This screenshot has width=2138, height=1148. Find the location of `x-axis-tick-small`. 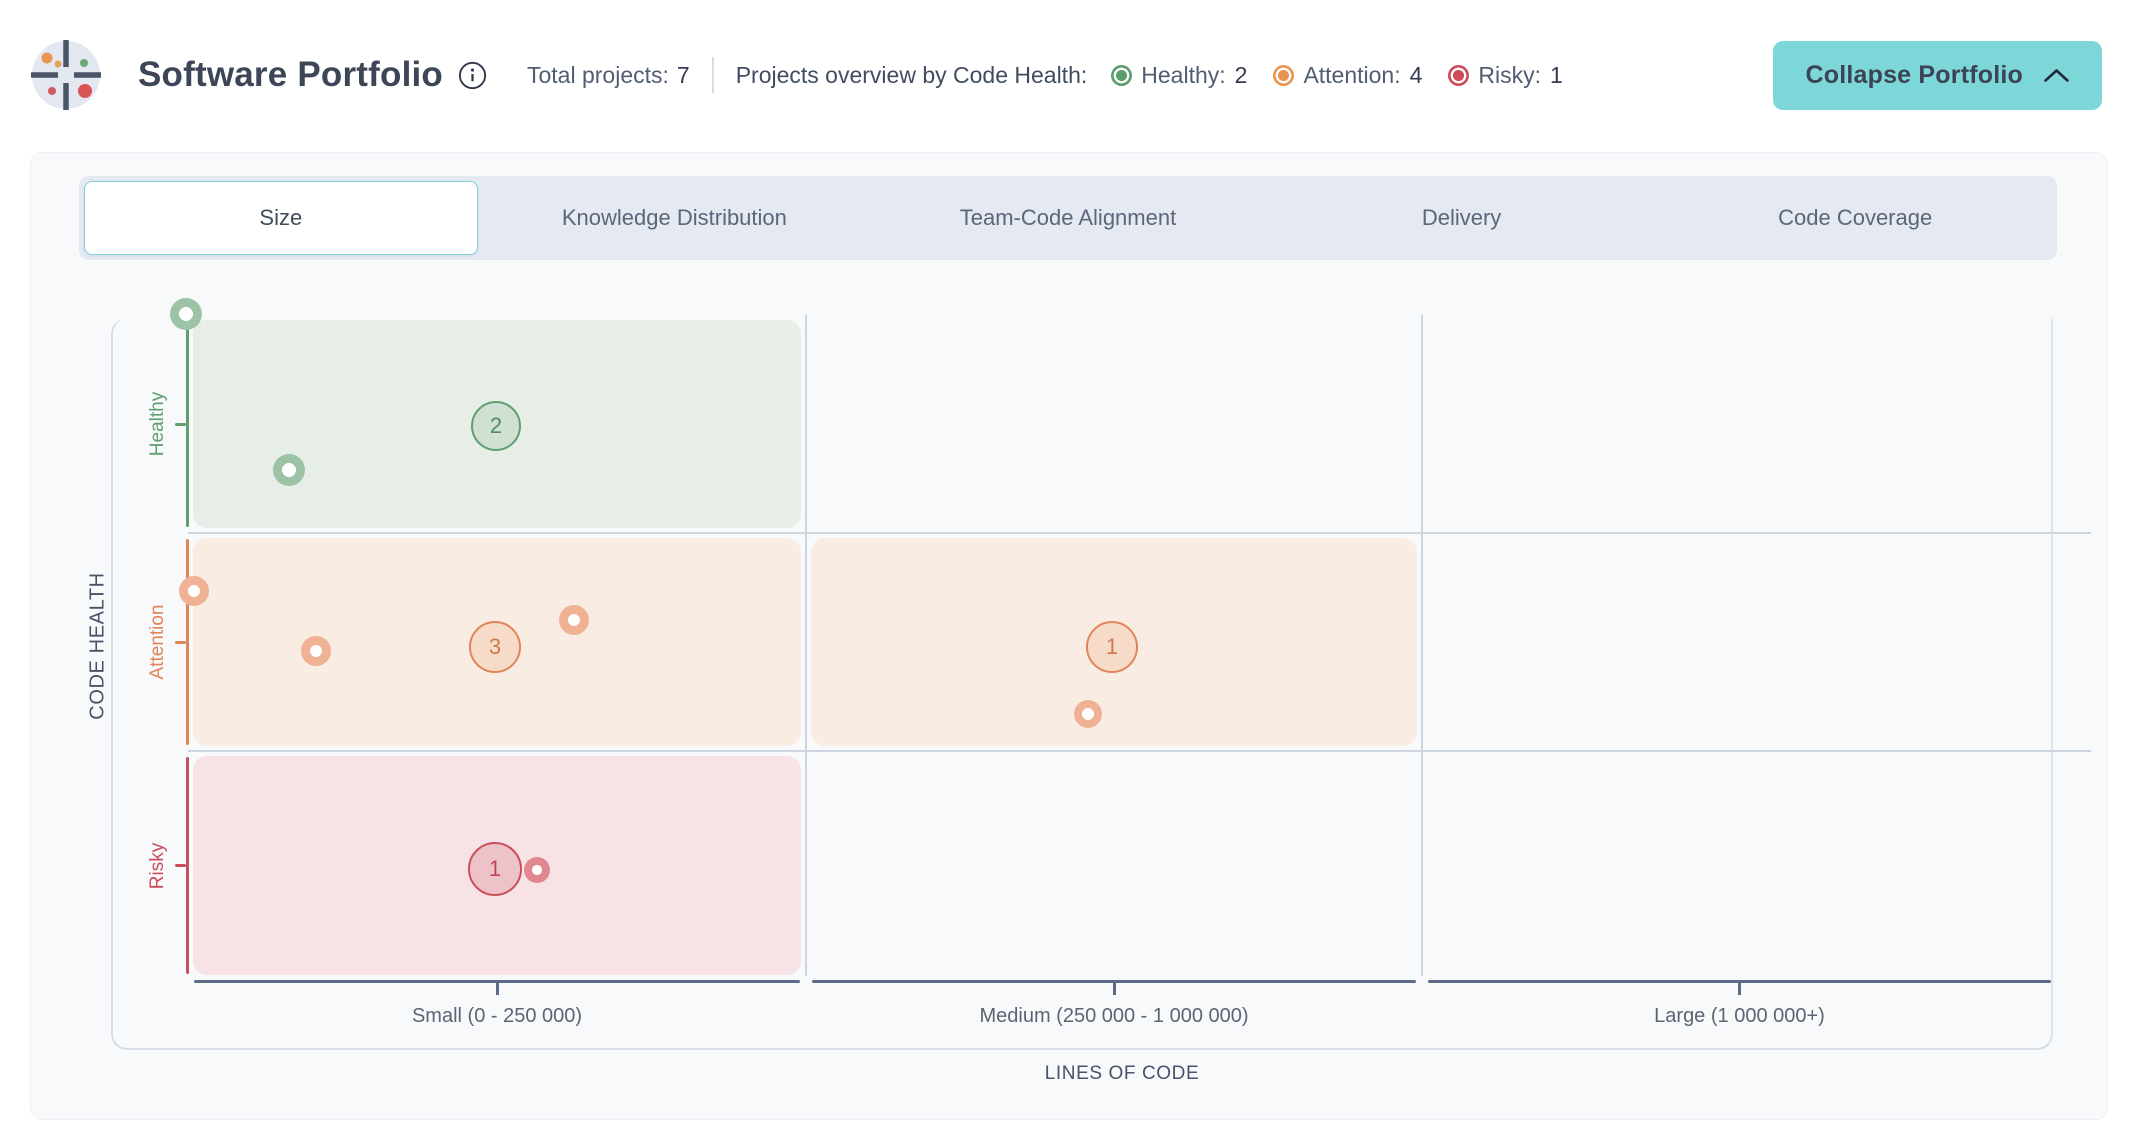

x-axis-tick-small is located at coordinates (497, 989).